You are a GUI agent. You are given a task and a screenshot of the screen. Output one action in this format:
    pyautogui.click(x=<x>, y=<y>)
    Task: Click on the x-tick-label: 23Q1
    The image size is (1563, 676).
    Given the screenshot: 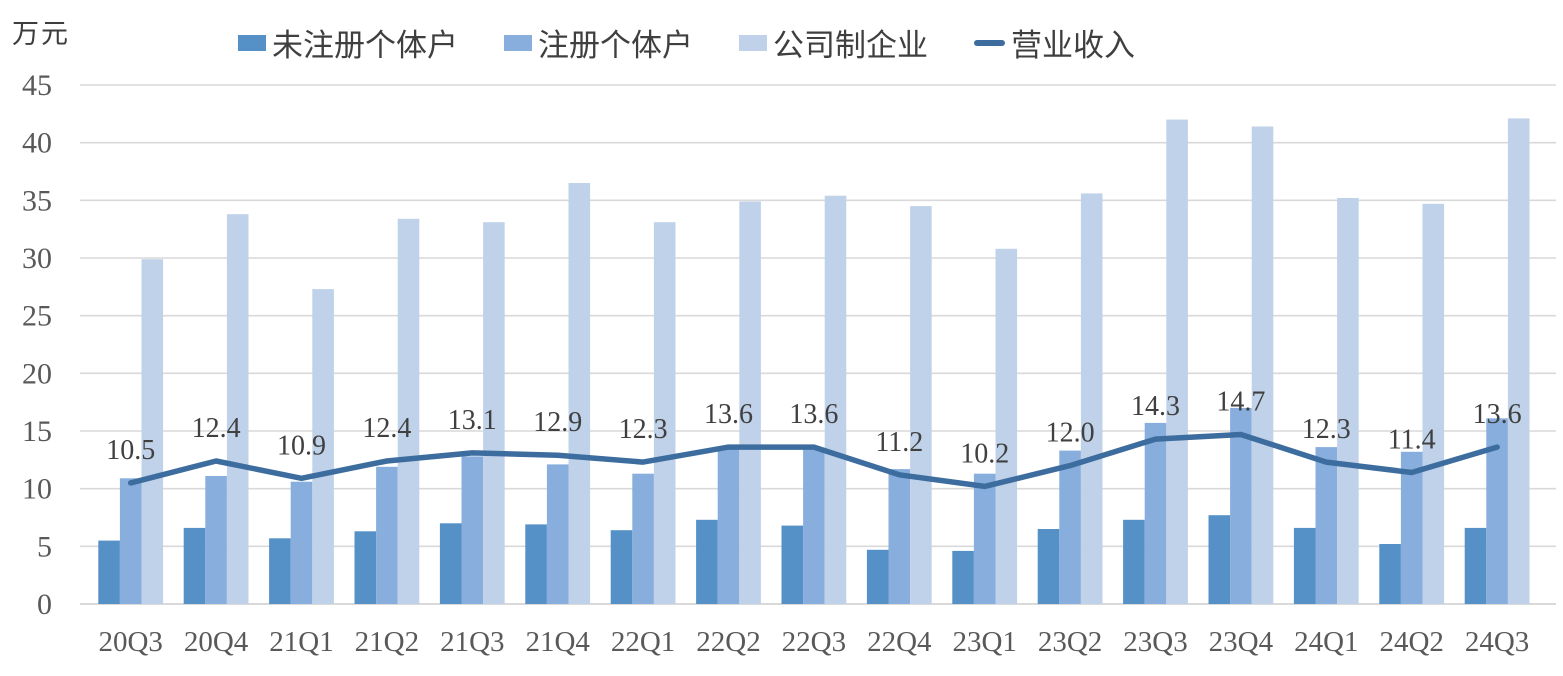 What is the action you would take?
    pyautogui.click(x=984, y=642)
    